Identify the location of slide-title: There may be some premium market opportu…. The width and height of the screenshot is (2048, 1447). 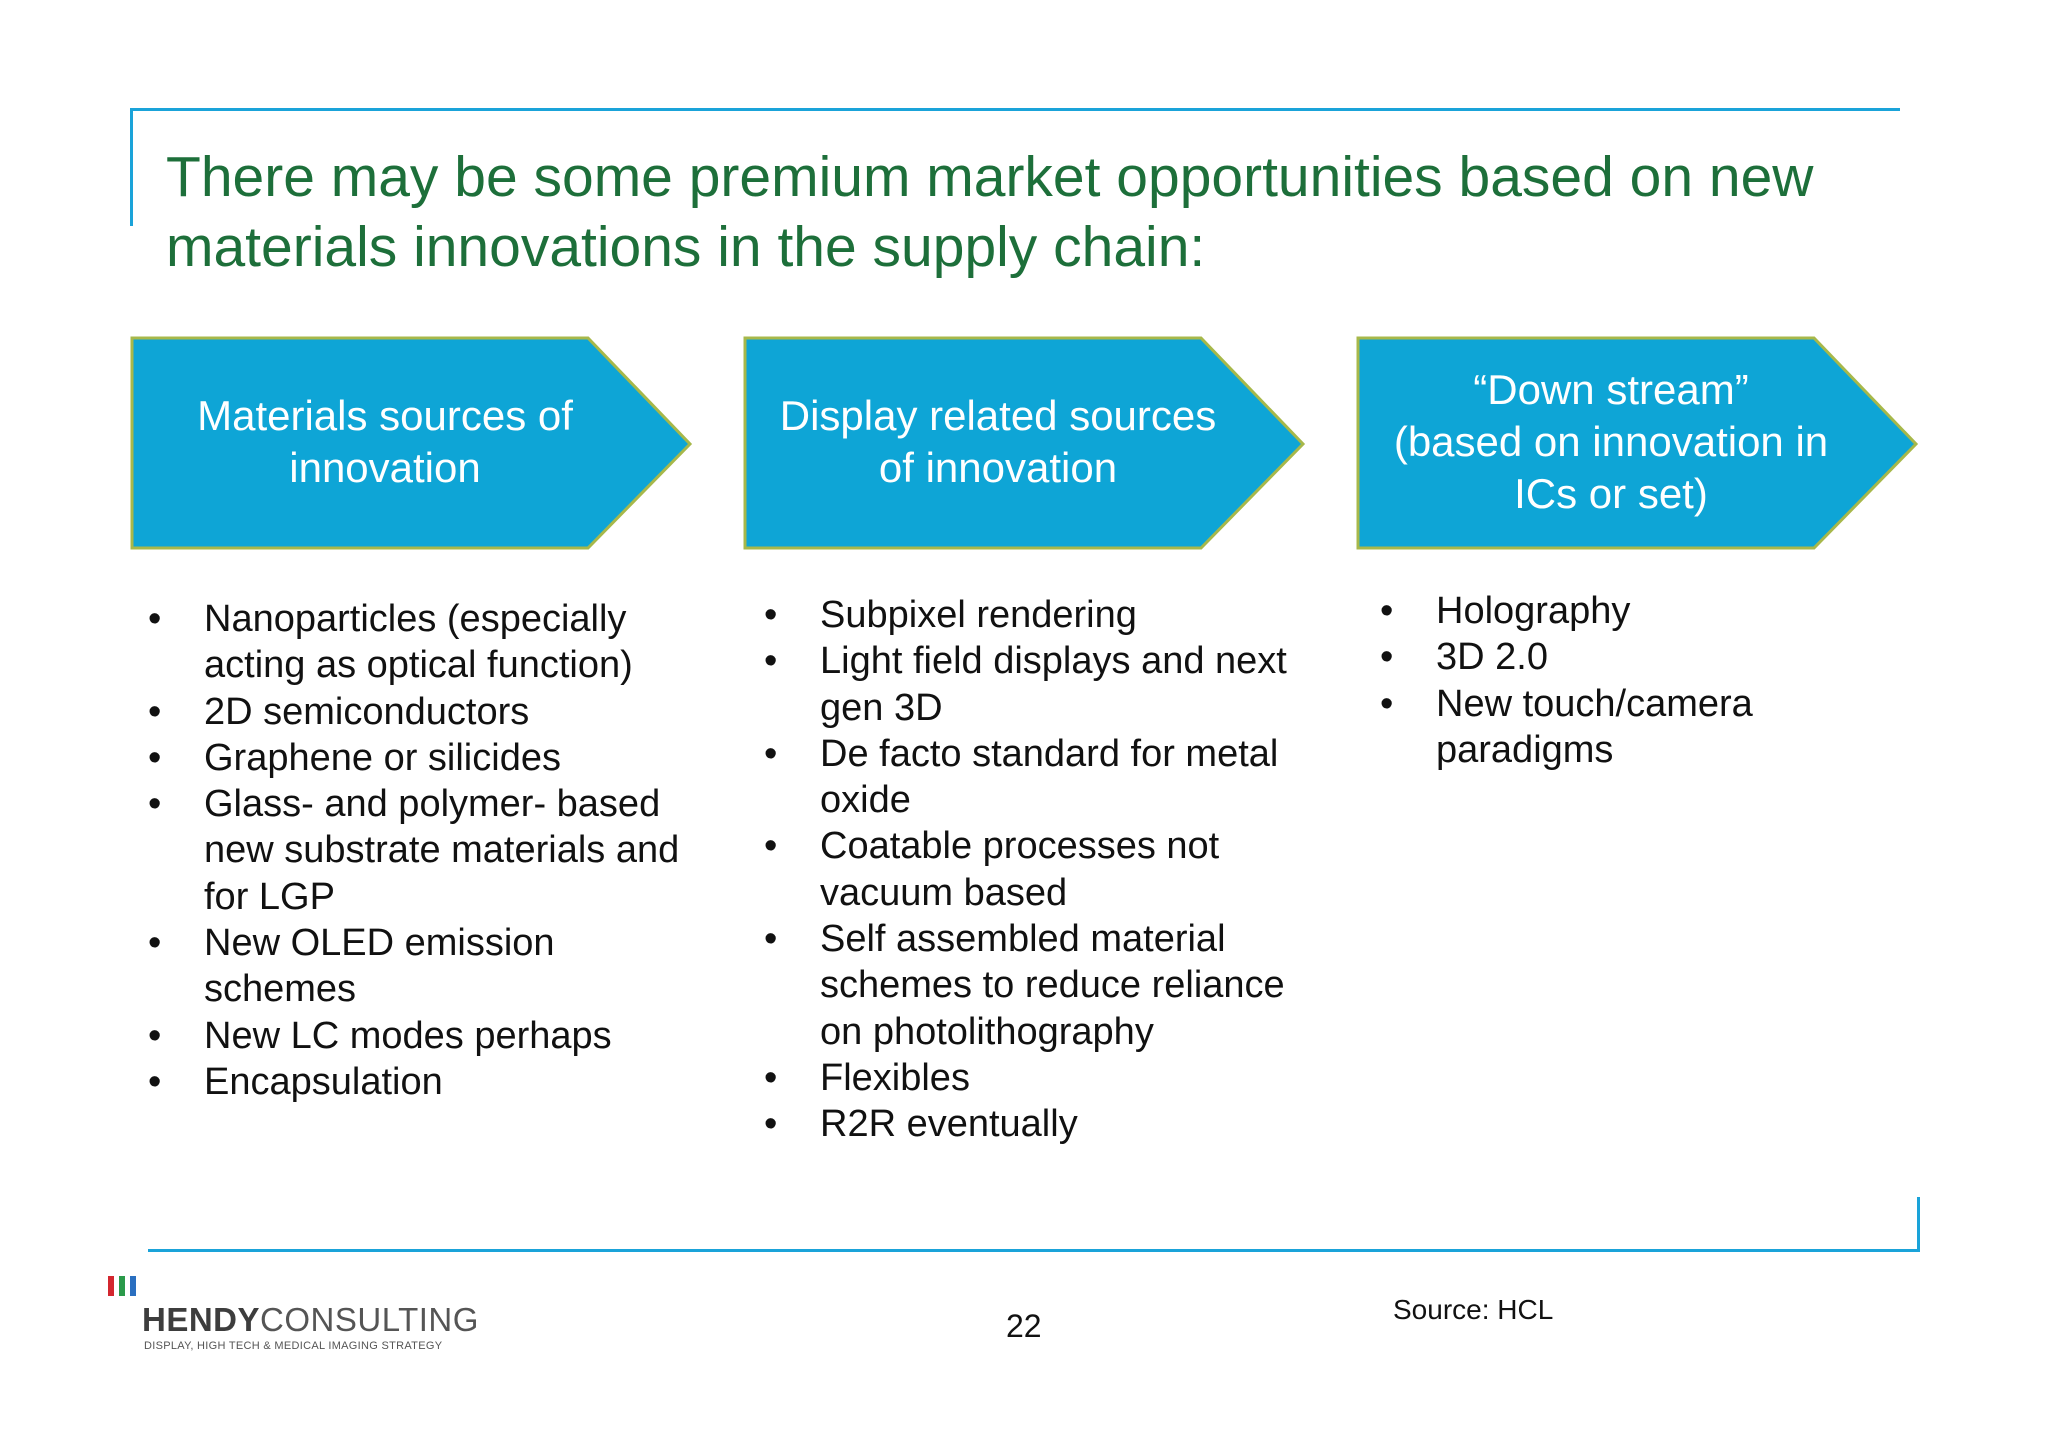
(990, 212).